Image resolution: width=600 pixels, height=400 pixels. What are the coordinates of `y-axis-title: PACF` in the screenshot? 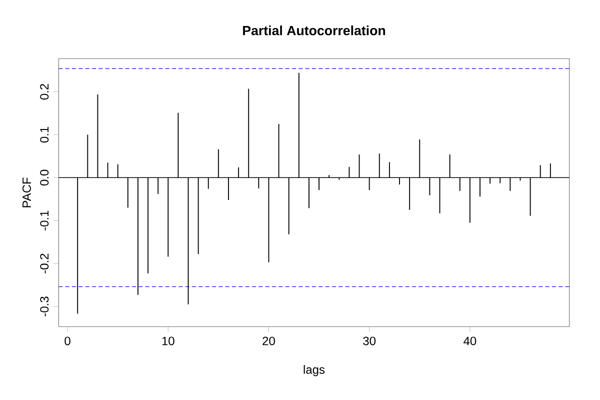 It's located at (26, 193).